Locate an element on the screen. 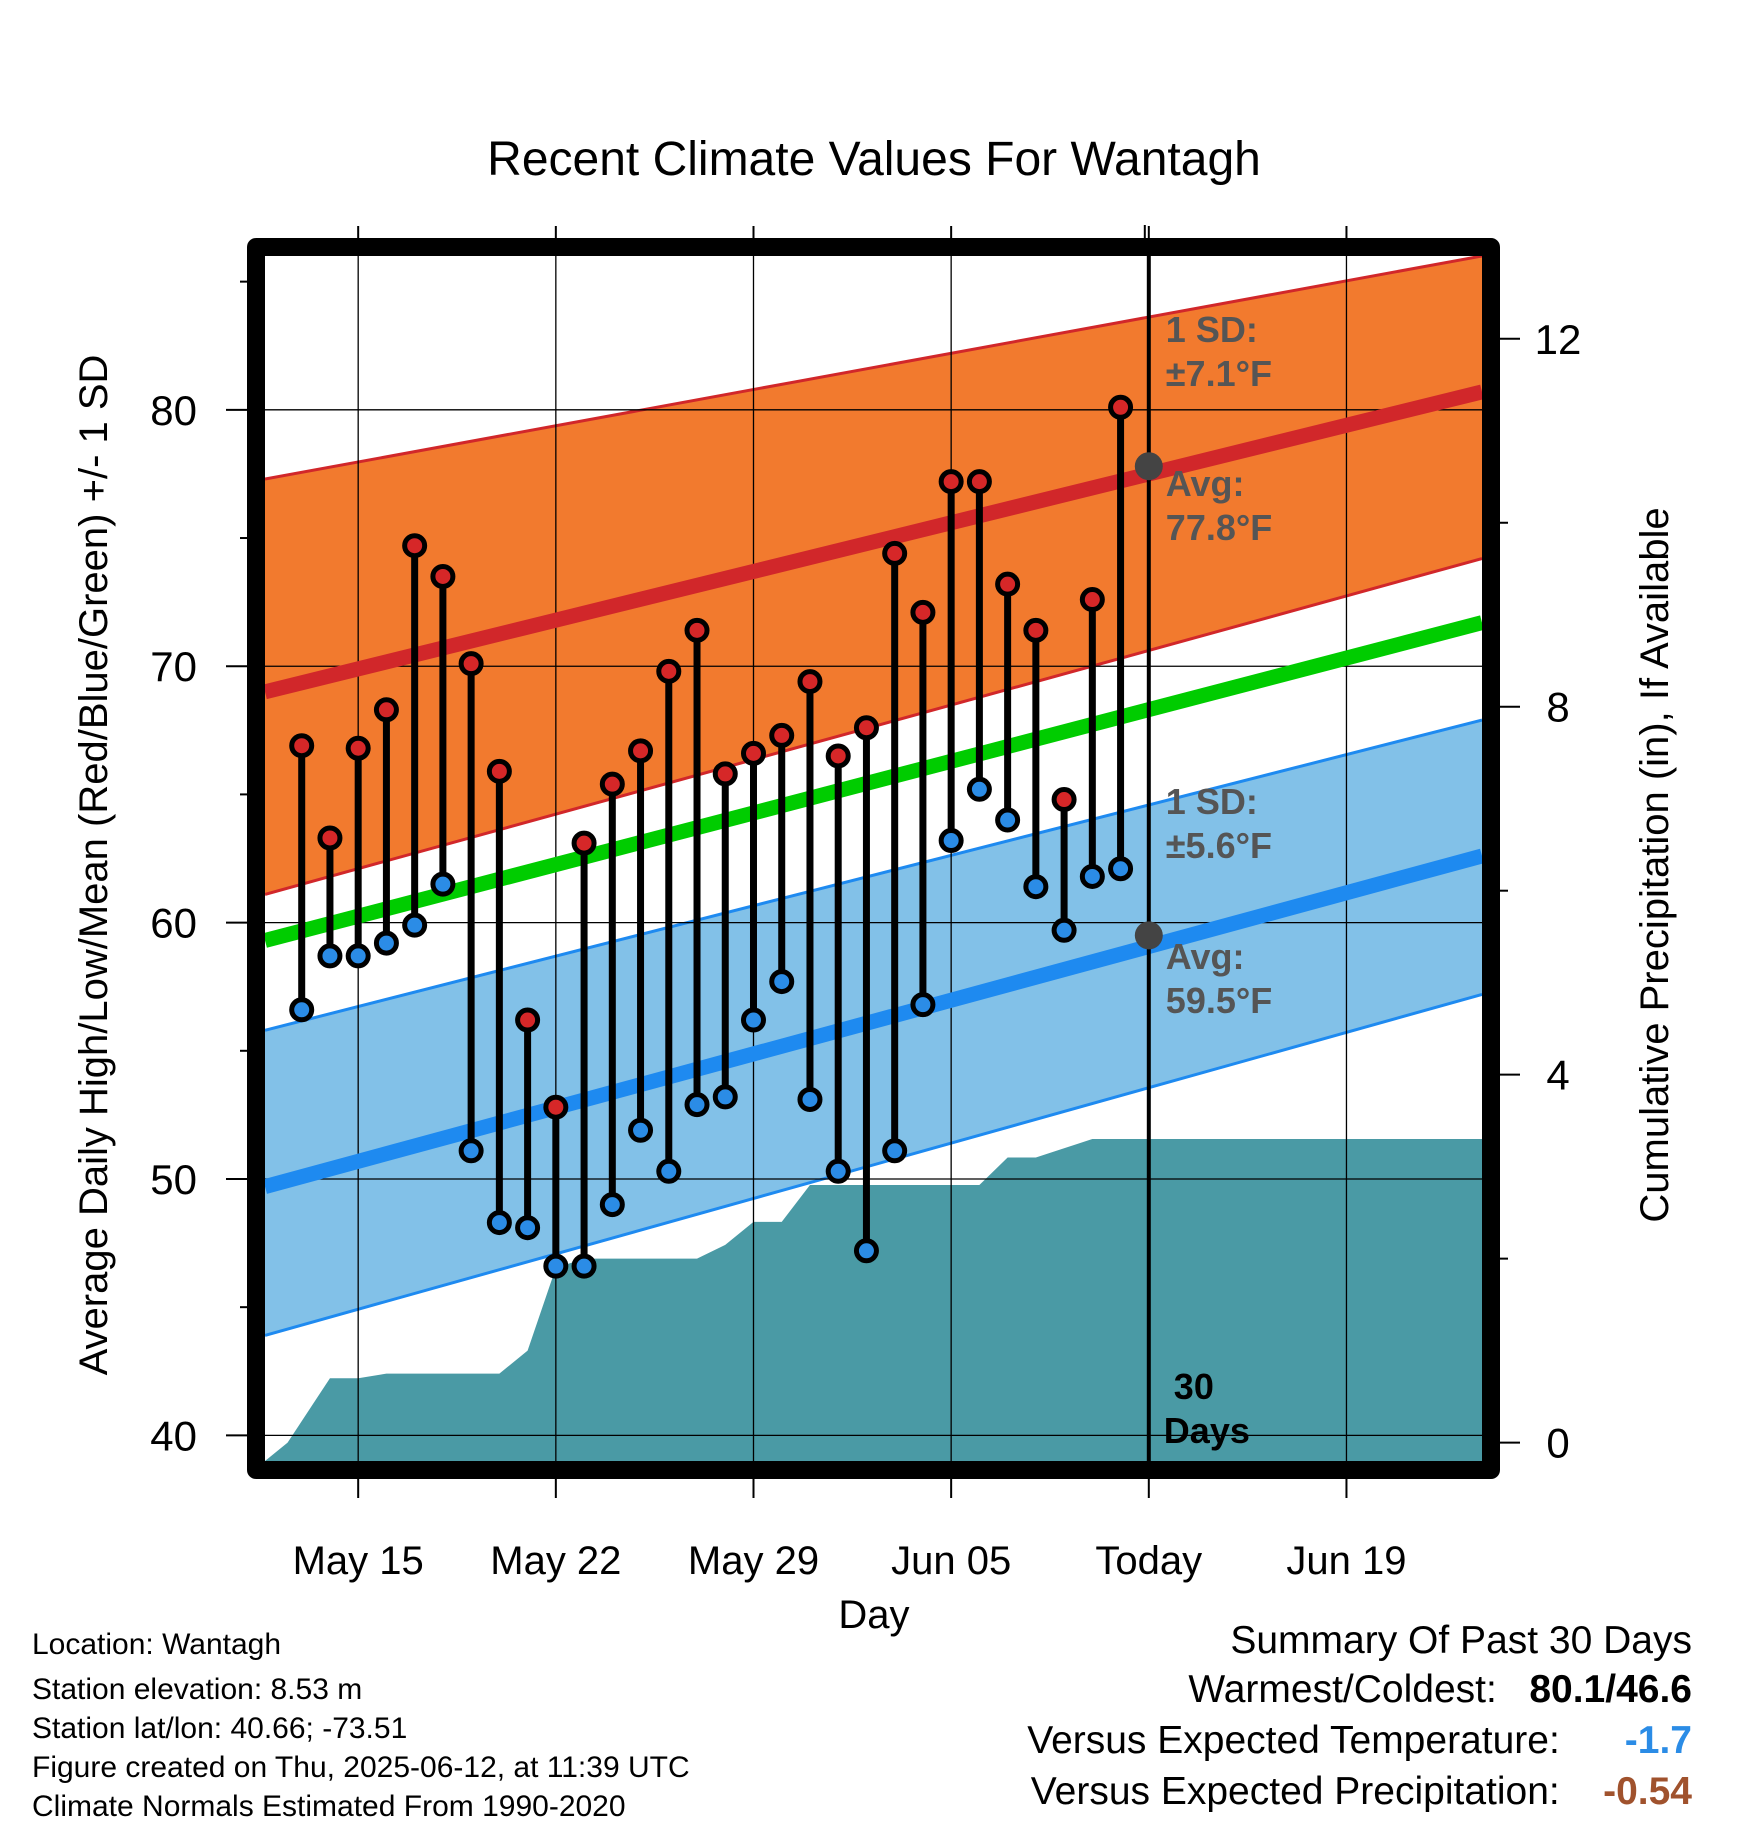  x-tick-label: May 29 is located at coordinates (753, 1561).